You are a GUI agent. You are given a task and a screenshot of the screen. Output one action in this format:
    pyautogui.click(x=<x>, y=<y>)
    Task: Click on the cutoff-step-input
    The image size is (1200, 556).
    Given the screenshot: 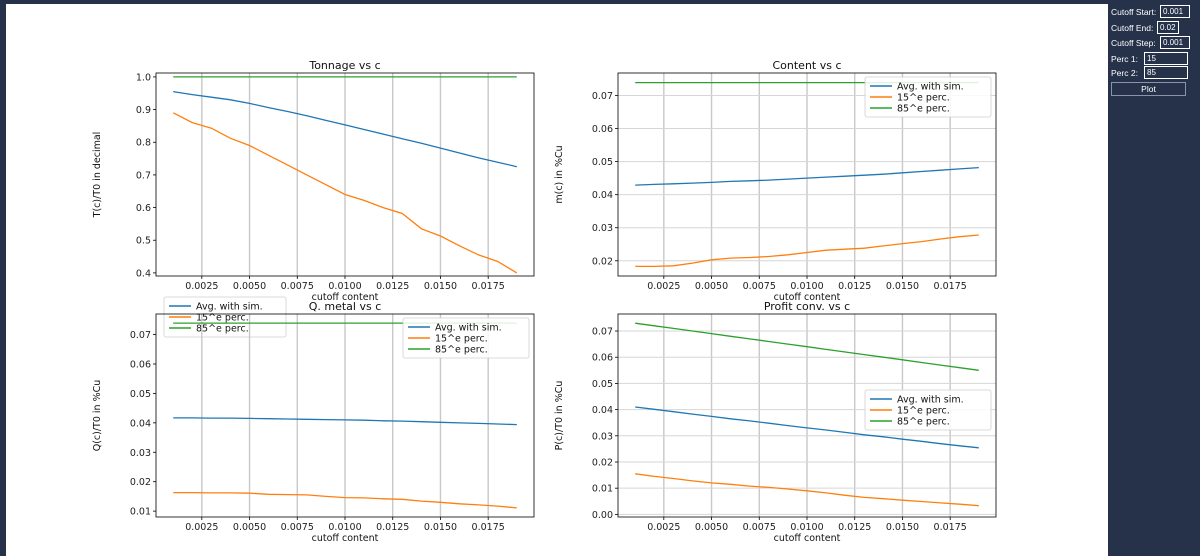 What is the action you would take?
    pyautogui.click(x=1175, y=42)
    